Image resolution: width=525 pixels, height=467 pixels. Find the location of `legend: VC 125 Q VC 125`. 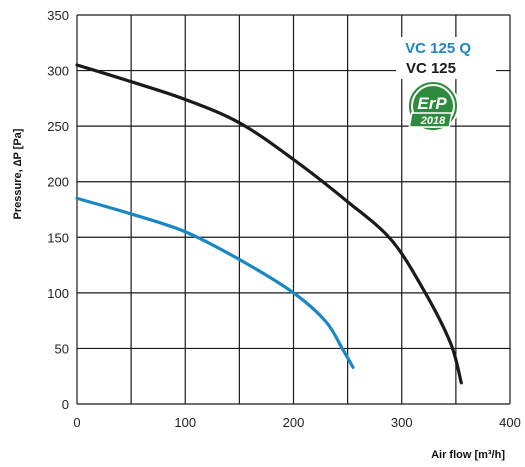

legend: VC 125 Q VC 125 is located at coordinates (446, 58).